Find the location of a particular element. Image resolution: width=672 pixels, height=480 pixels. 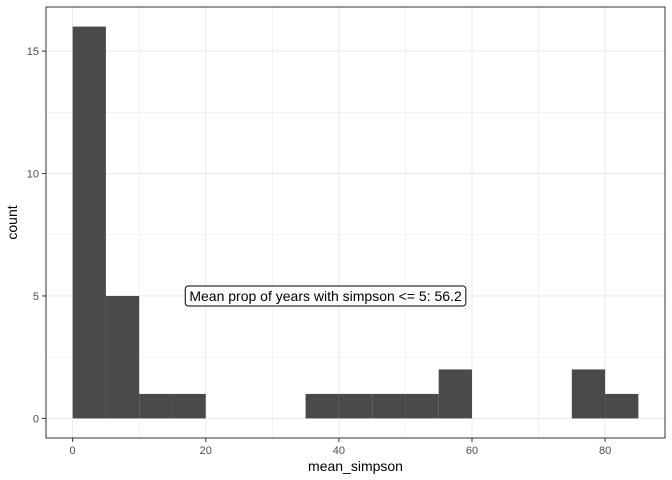

x-axis-ticks: 0 20 40 60 80 is located at coordinates (340, 447).